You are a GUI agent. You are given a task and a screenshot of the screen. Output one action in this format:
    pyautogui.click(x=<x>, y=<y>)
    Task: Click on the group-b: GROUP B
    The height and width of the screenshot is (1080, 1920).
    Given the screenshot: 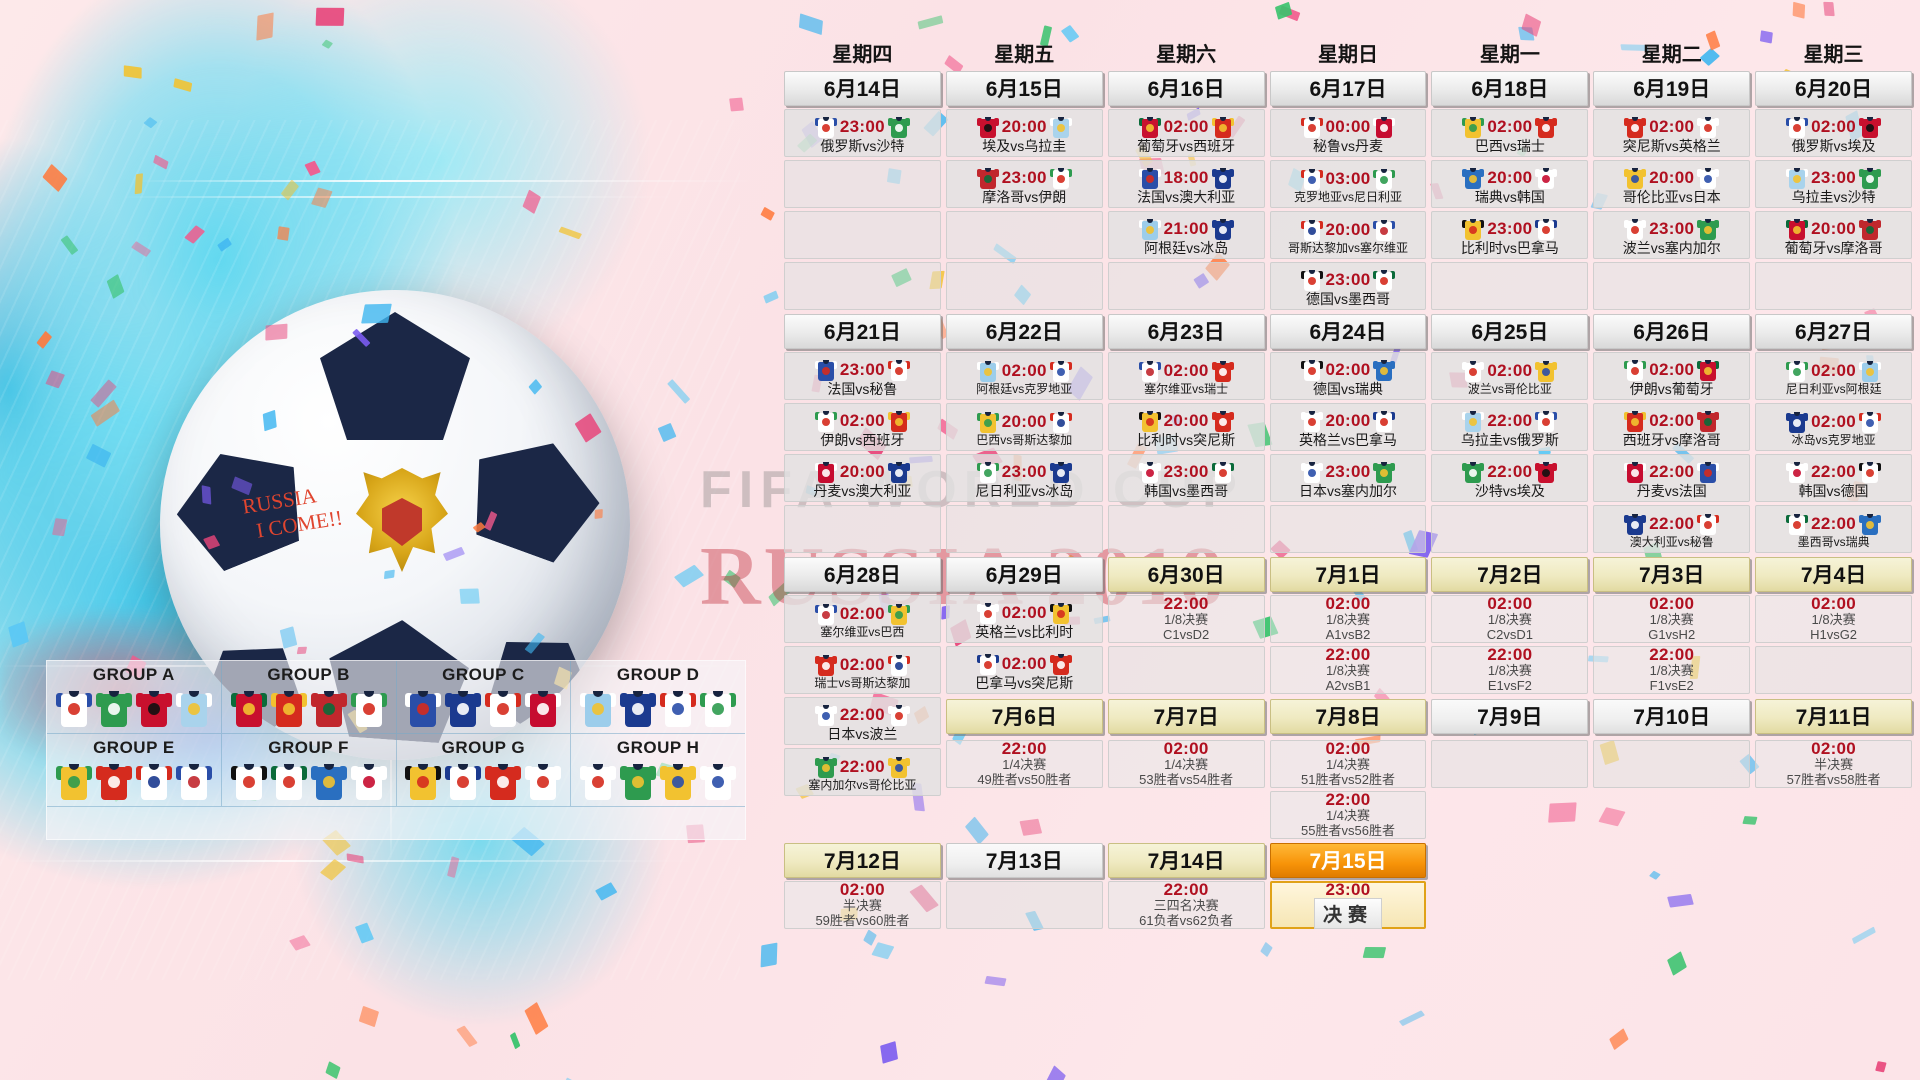 What is the action you would take?
    pyautogui.click(x=309, y=697)
    